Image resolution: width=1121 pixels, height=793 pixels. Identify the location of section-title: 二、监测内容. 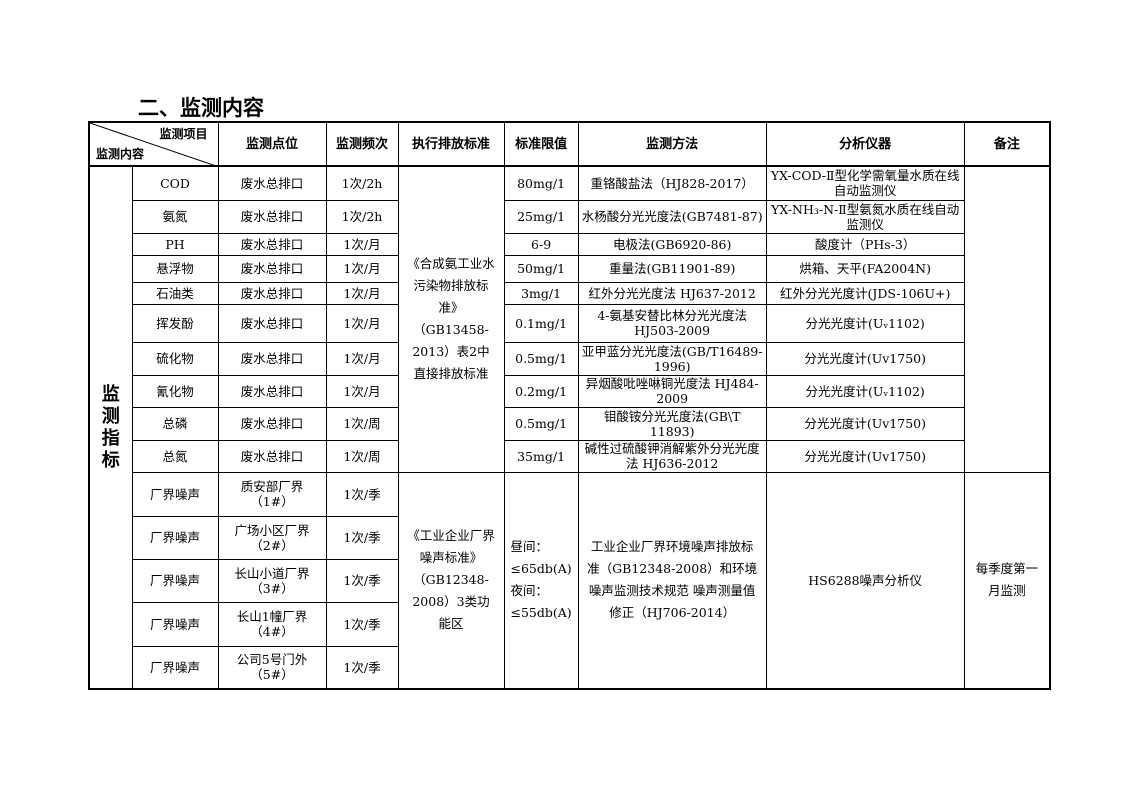
(201, 108).